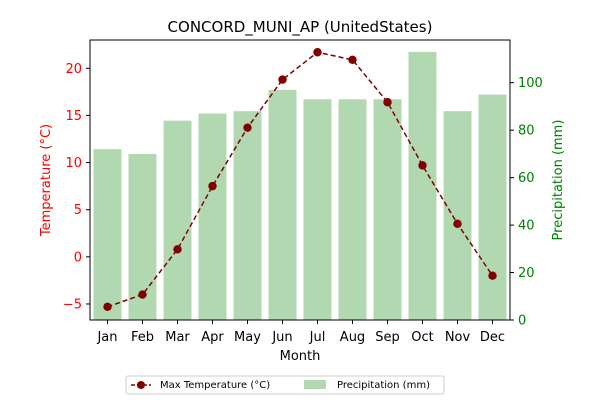 This screenshot has height=400, width=600. I want to click on left-tick-label-5: 20, so click(73, 69).